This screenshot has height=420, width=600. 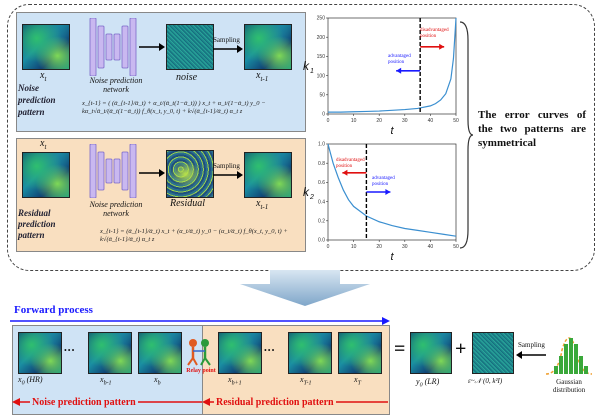 What do you see at coordinates (569, 356) in the screenshot?
I see `gaussian-distribution-icon` at bounding box center [569, 356].